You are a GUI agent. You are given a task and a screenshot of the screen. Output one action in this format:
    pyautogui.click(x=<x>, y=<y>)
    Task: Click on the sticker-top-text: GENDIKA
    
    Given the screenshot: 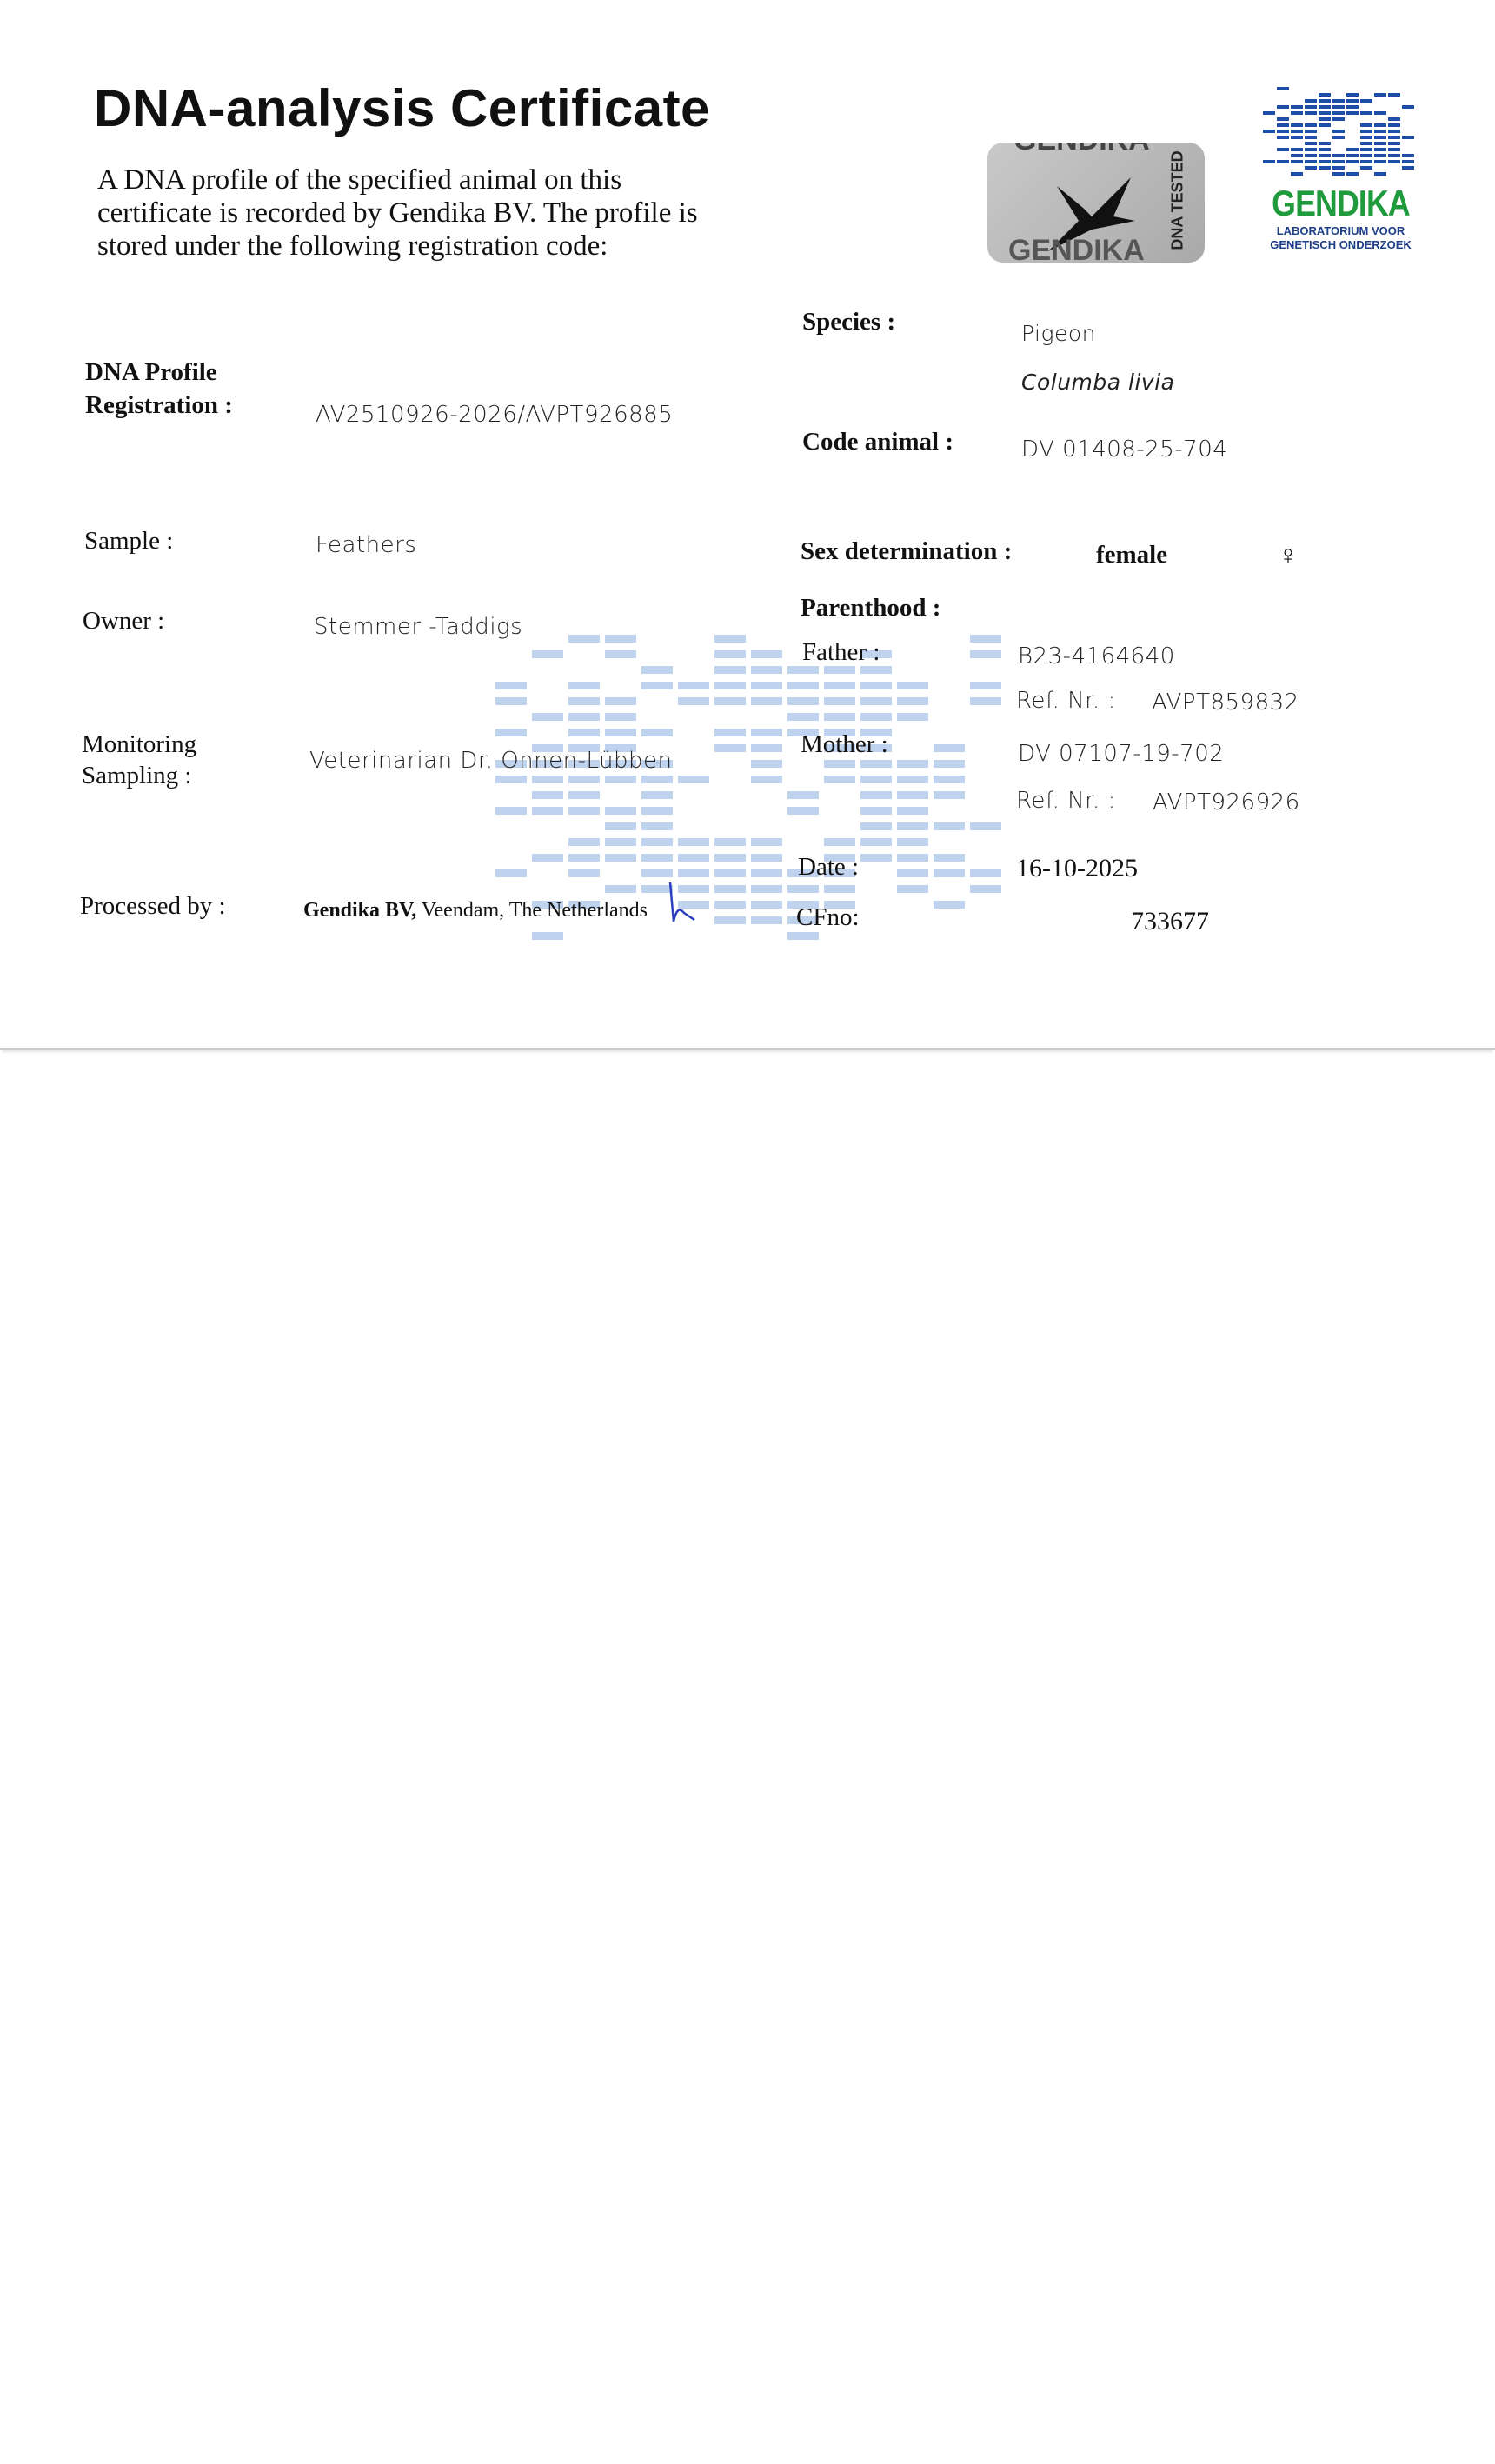 What is the action you would take?
    pyautogui.click(x=1081, y=150)
    